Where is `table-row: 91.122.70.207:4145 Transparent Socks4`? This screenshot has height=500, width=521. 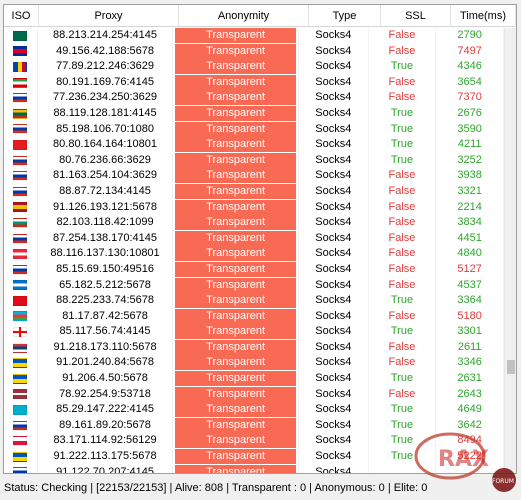 table-row: 91.122.70.207:4145 Transparent Socks4 is located at coordinates (254, 468).